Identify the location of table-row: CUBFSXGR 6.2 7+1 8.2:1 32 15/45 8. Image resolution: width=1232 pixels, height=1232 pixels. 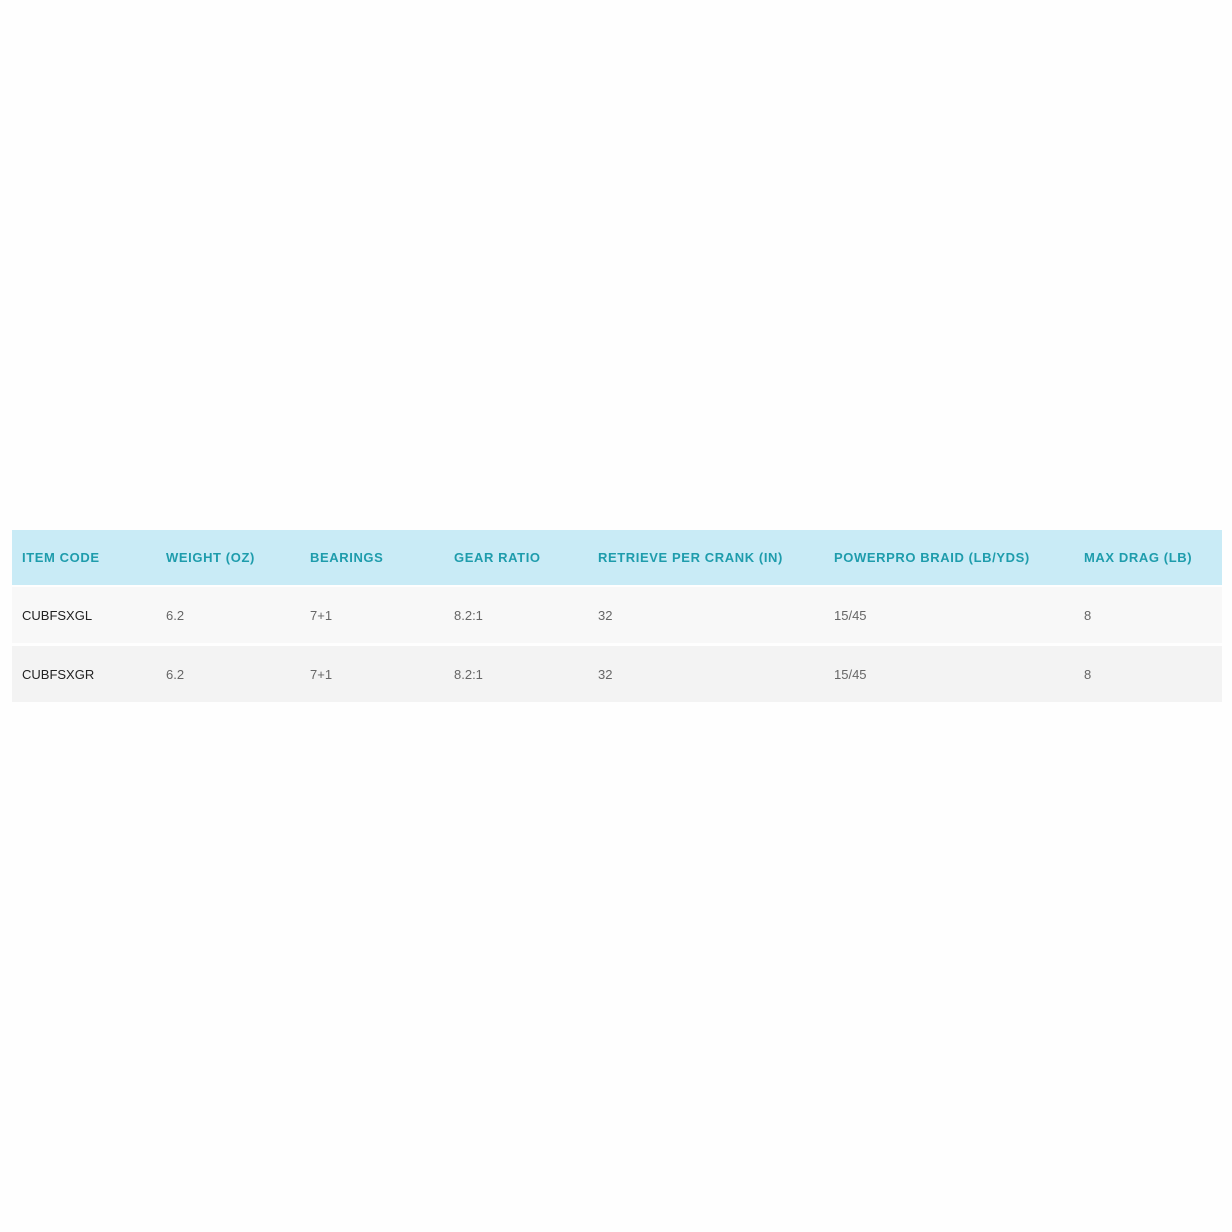
(617, 674).